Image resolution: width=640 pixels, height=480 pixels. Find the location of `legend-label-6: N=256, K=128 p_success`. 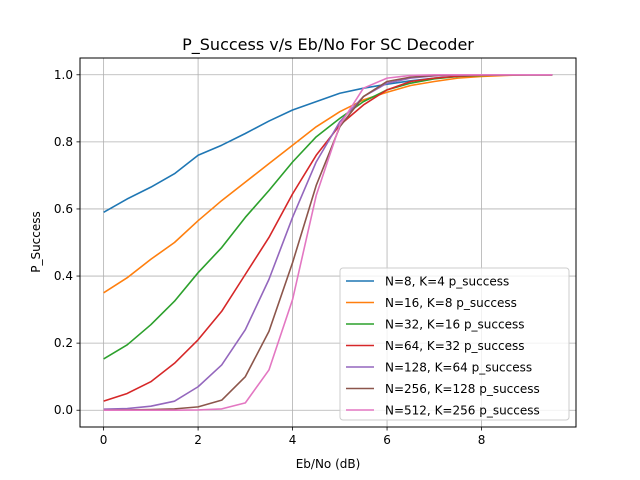

legend-label-6: N=256, K=128 p_success is located at coordinates (462, 389).